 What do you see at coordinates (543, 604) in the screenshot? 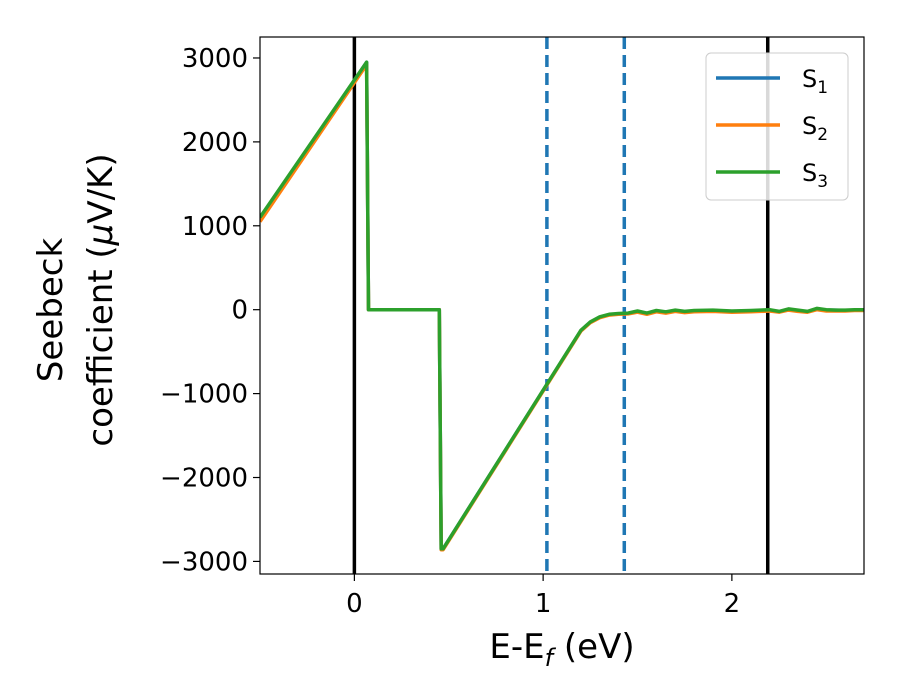
I see `x-tick-label: 1` at bounding box center [543, 604].